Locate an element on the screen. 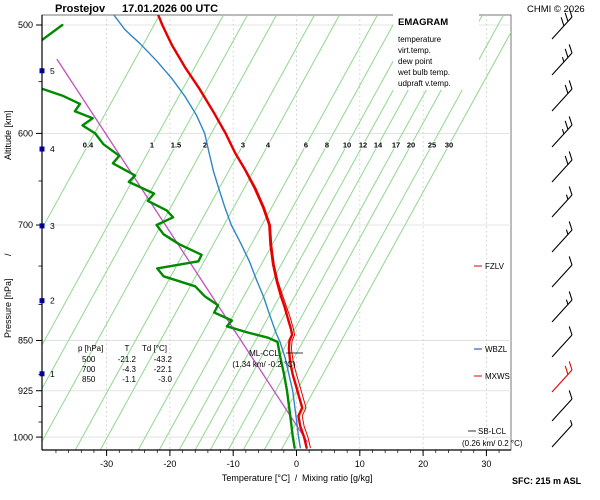 Image resolution: width=600 pixels, height=500 pixels. mxws-label: MXWS is located at coordinates (497, 376).